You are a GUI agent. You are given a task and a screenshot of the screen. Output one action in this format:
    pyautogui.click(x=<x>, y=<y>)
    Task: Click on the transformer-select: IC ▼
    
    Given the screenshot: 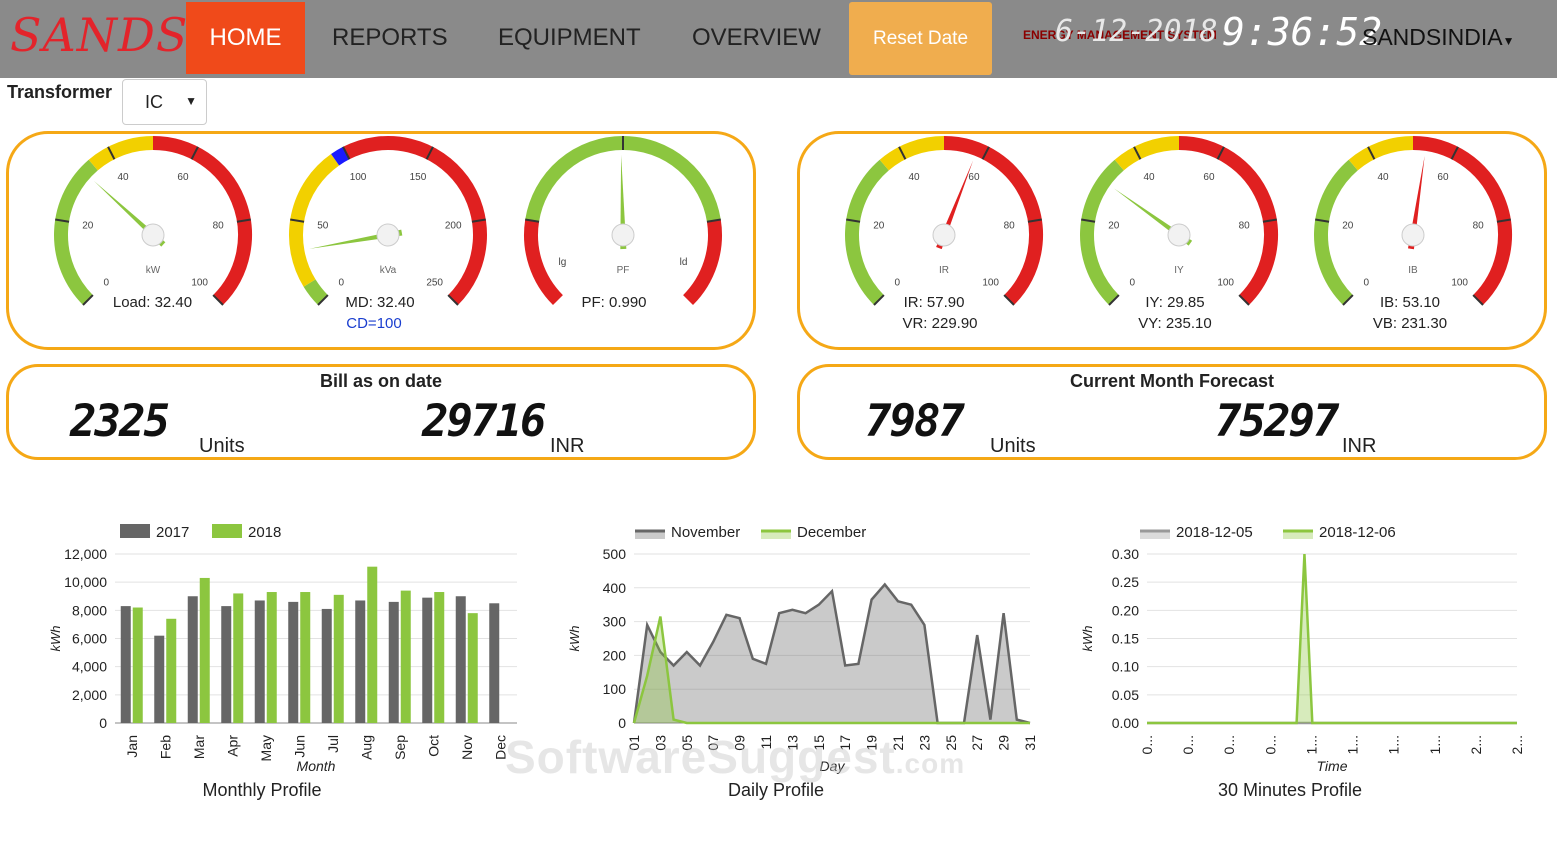 What is the action you would take?
    pyautogui.click(x=164, y=102)
    